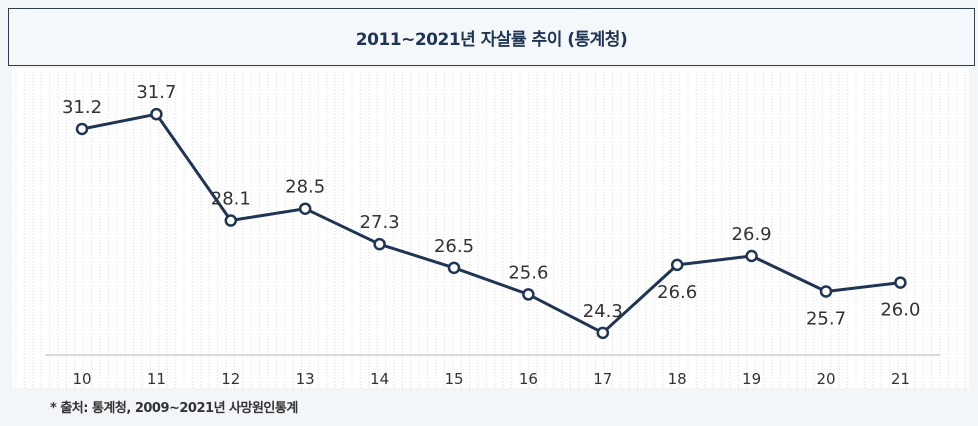 Image resolution: width=978 pixels, height=426 pixels. What do you see at coordinates (677, 379) in the screenshot?
I see `x-tick-label: 18` at bounding box center [677, 379].